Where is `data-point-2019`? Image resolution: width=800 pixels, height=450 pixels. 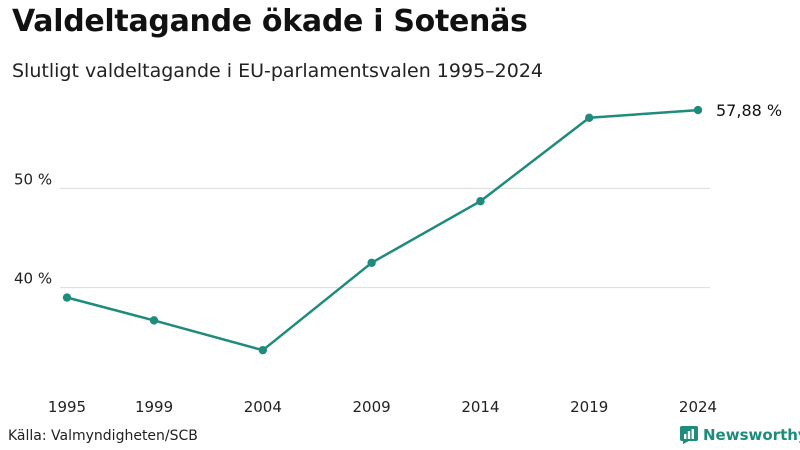 data-point-2019 is located at coordinates (589, 118).